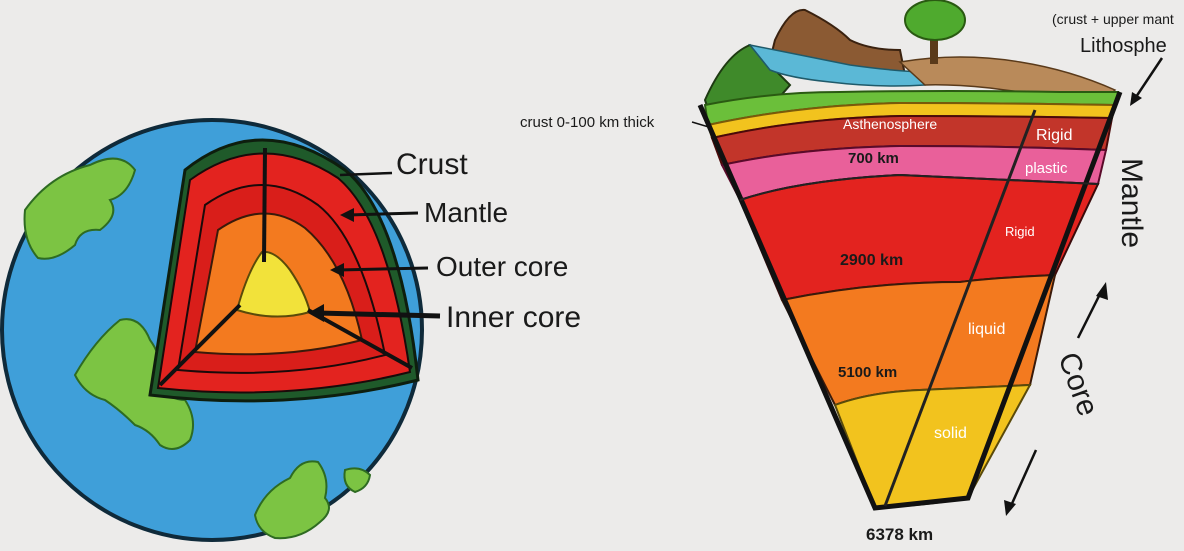  What do you see at coordinates (273, 284) in the screenshot?
I see `inner-core-layer` at bounding box center [273, 284].